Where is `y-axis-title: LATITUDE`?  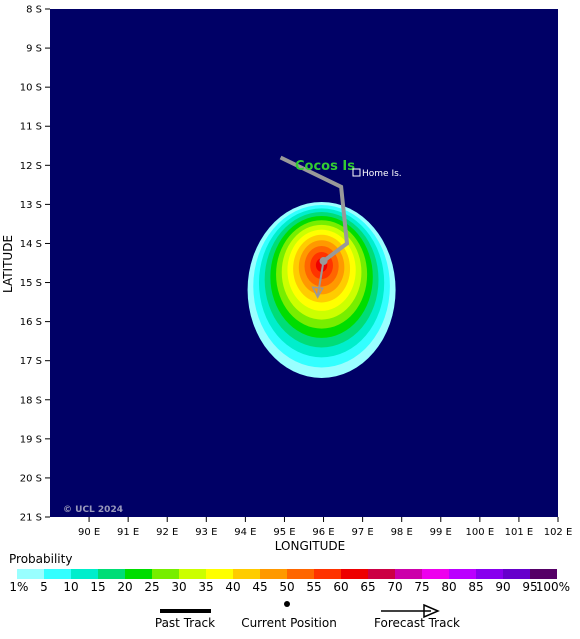
y-axis-title: LATITUDE is located at coordinates (8, 264).